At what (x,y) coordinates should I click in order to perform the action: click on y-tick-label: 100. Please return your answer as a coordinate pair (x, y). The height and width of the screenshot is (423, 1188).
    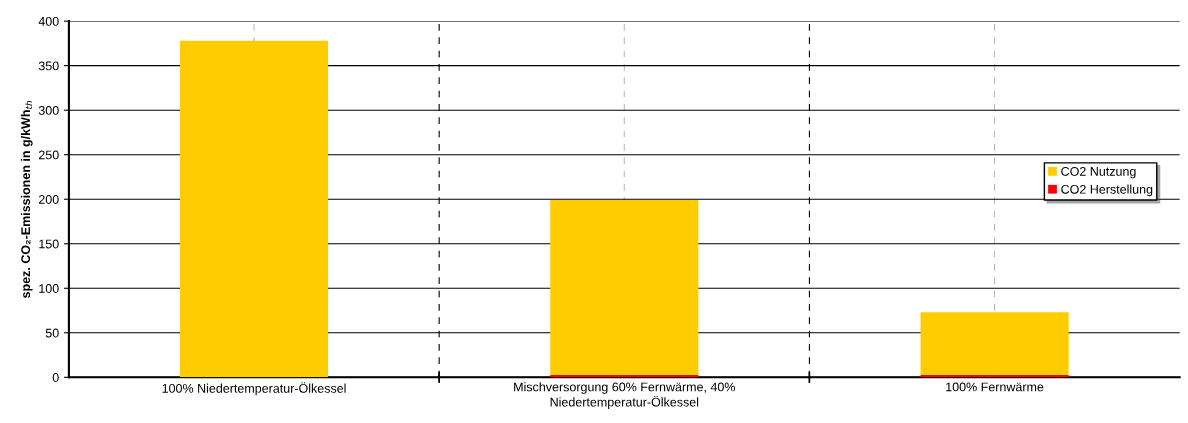
    Looking at the image, I should click on (49, 288).